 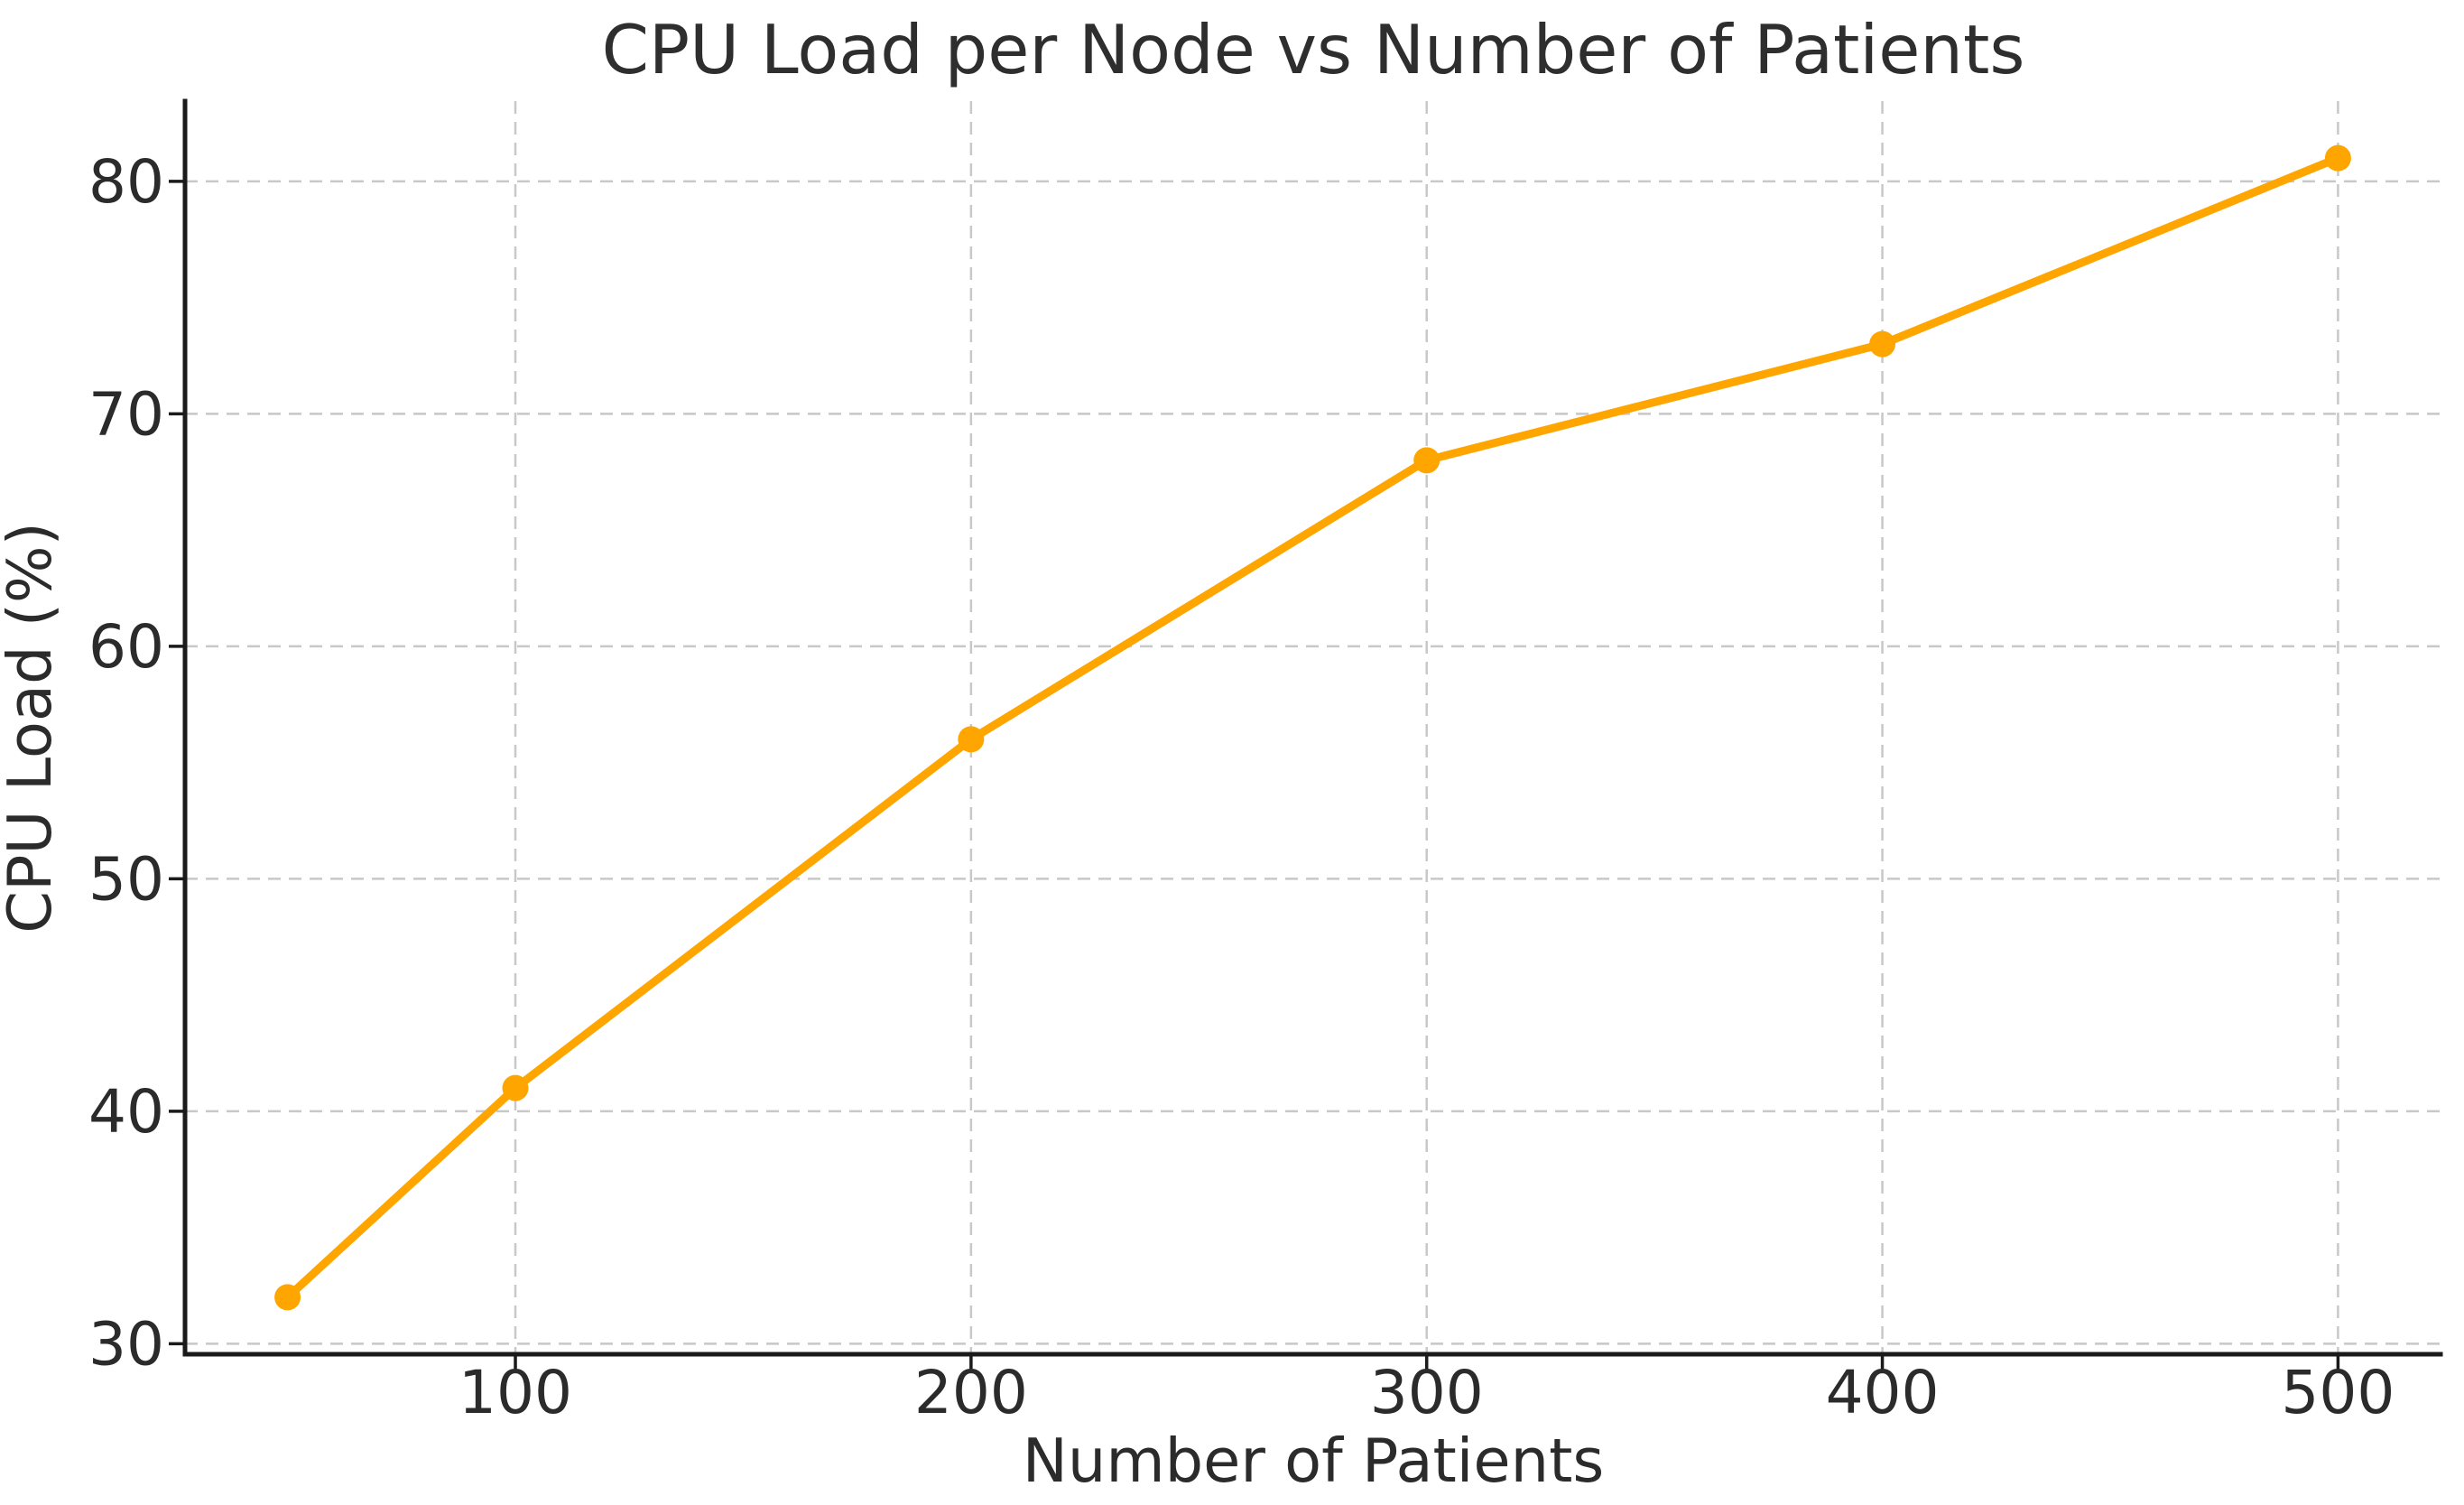 I want to click on y-tick-label-70: 70, so click(x=126, y=414).